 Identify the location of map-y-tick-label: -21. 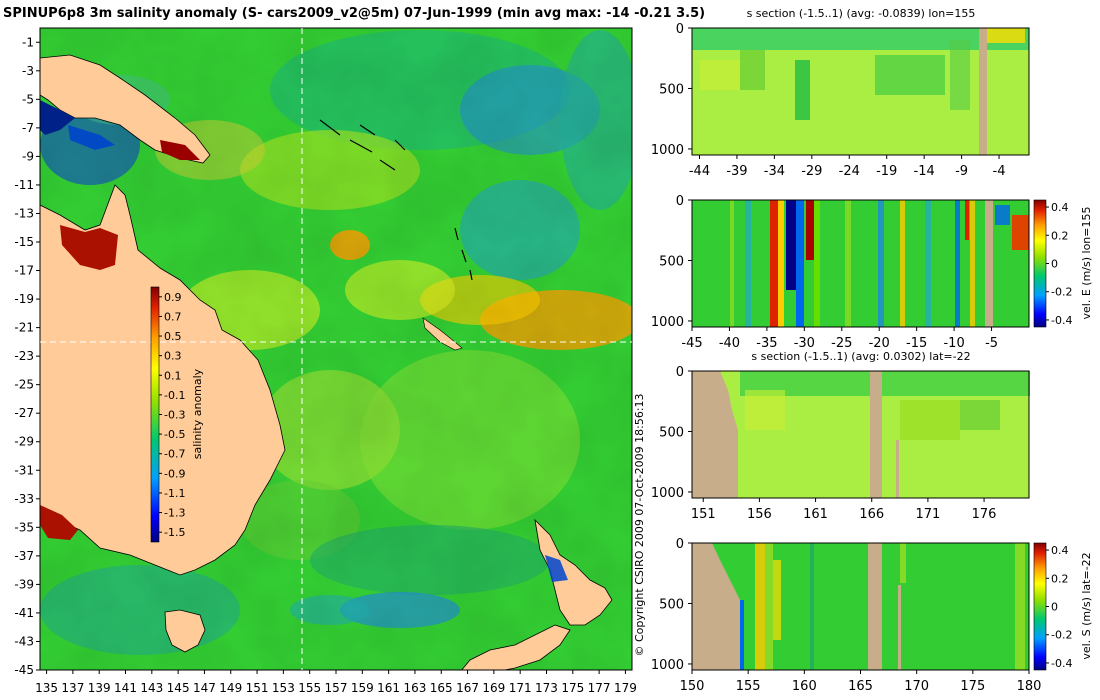
(24, 328).